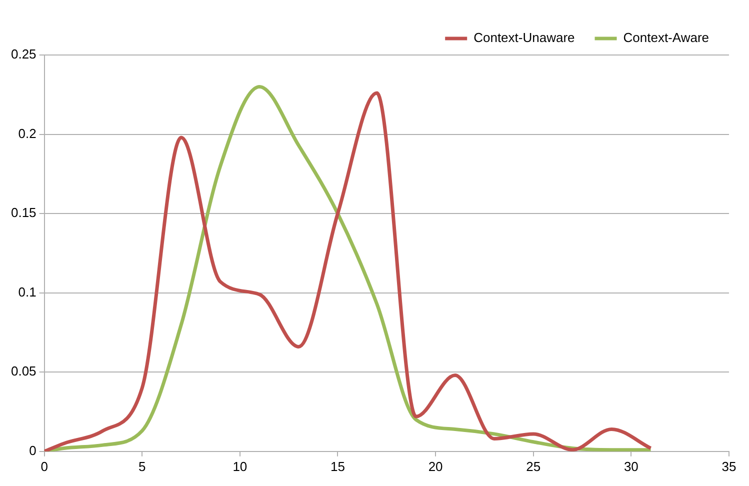 The height and width of the screenshot is (486, 749). What do you see at coordinates (435, 466) in the screenshot?
I see `x-tick-label: 20` at bounding box center [435, 466].